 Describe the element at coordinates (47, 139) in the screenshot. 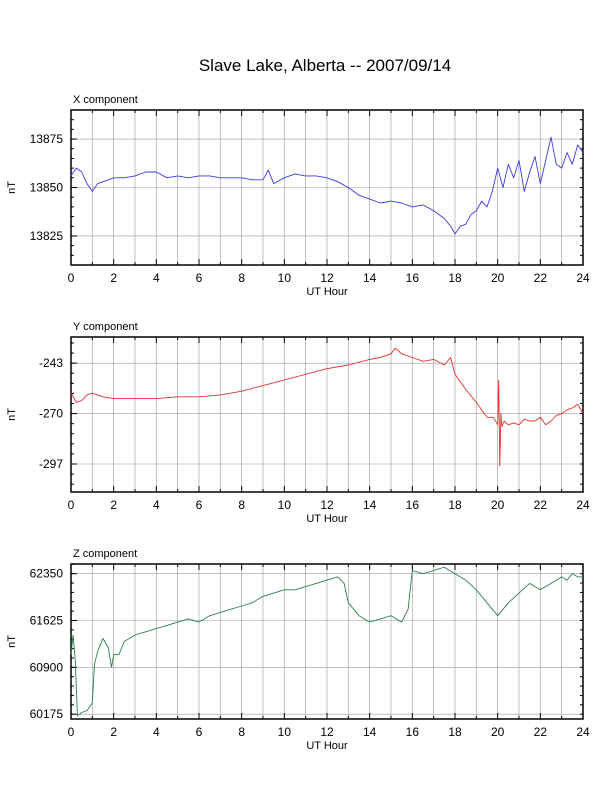

I see `y-tick-label: 13875` at that location.